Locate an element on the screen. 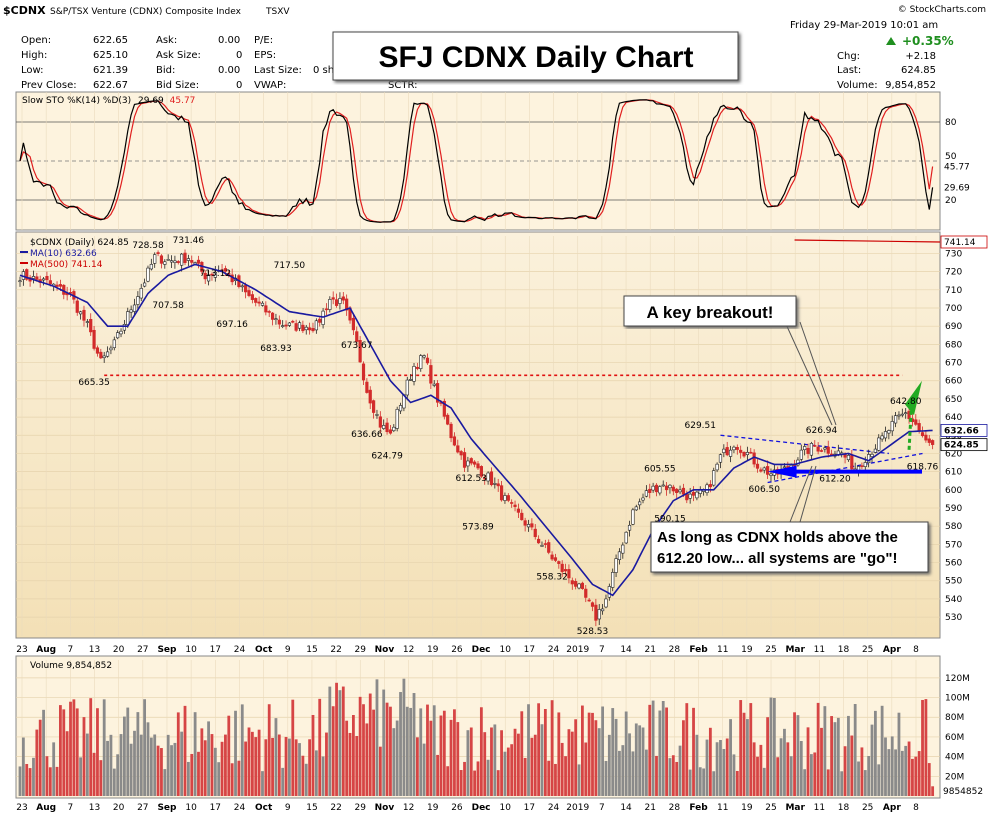 Image resolution: width=990 pixels, height=817 pixels. x-tick-label: 19 is located at coordinates (433, 650).